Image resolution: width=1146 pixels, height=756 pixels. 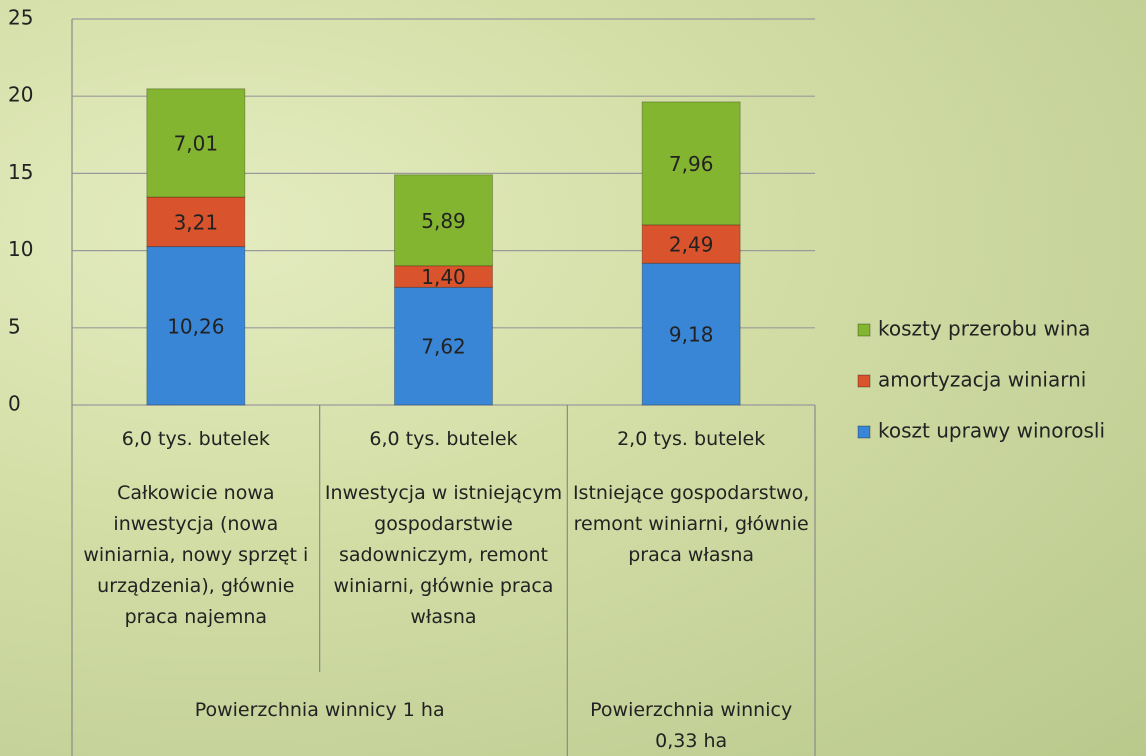 I want to click on data-label: 9,18, so click(x=691, y=335).